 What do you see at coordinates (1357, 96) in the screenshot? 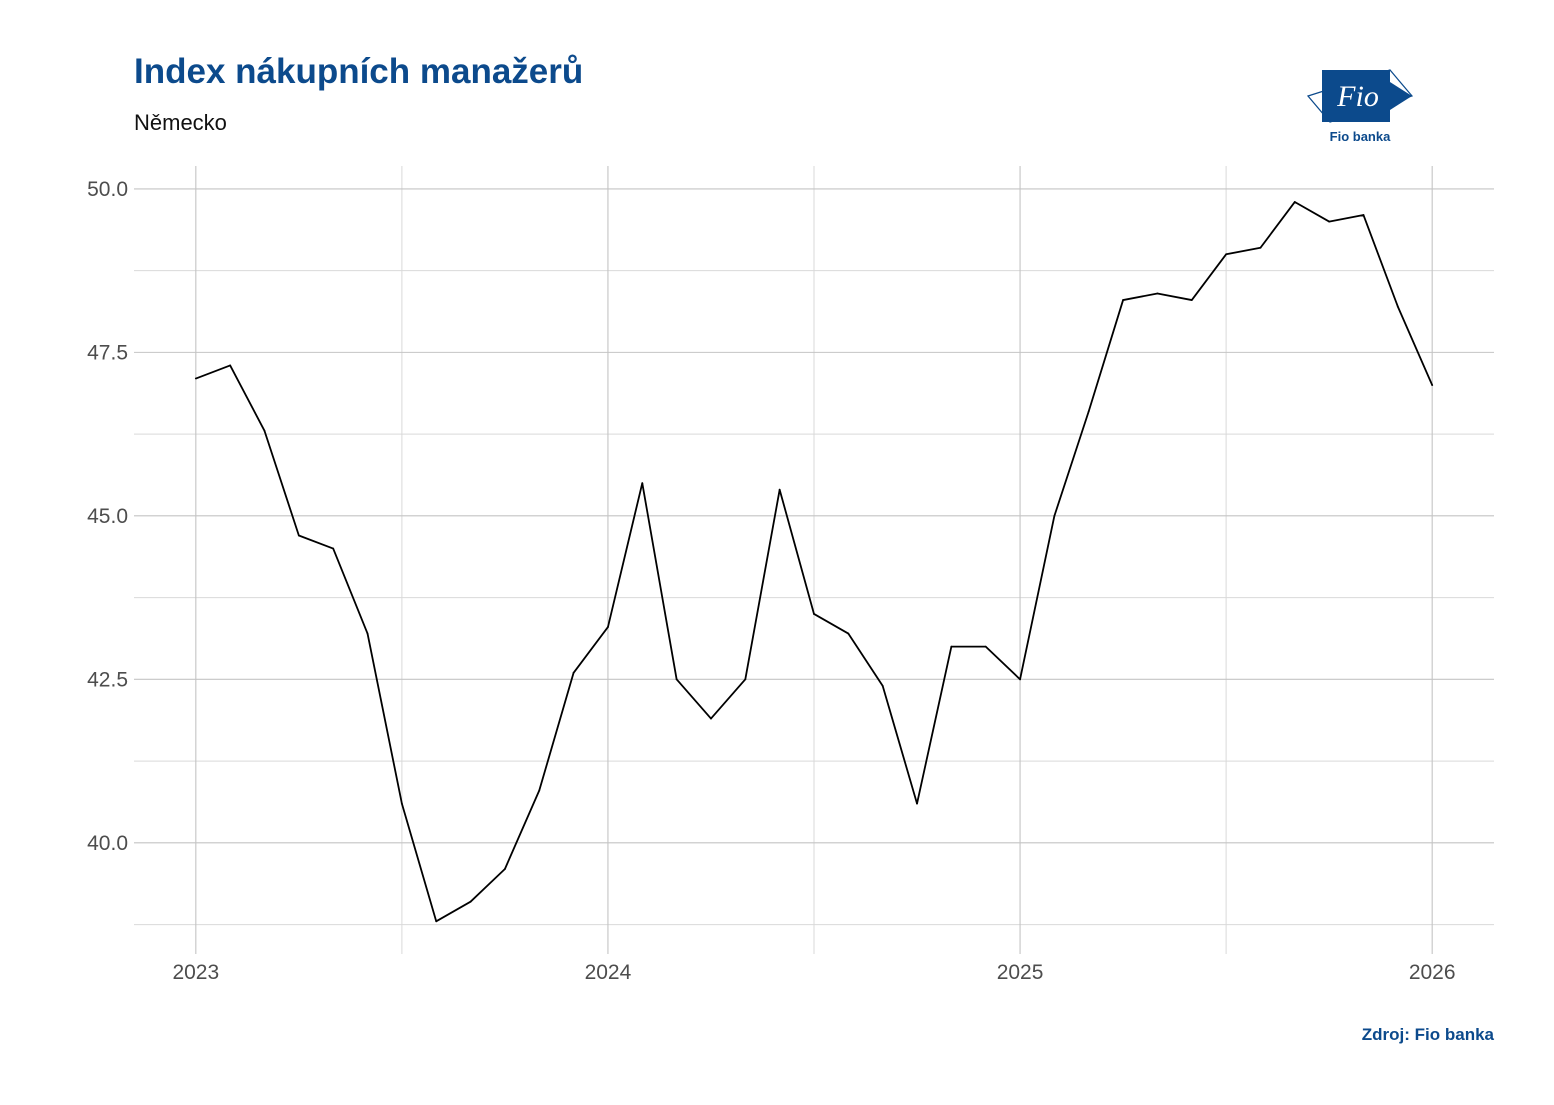
I see `logo-text: Fio` at bounding box center [1357, 96].